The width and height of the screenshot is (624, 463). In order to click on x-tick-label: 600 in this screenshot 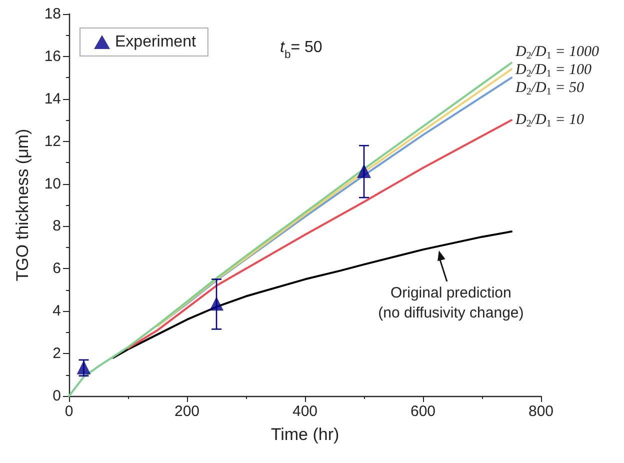, I will do `click(423, 411)`.